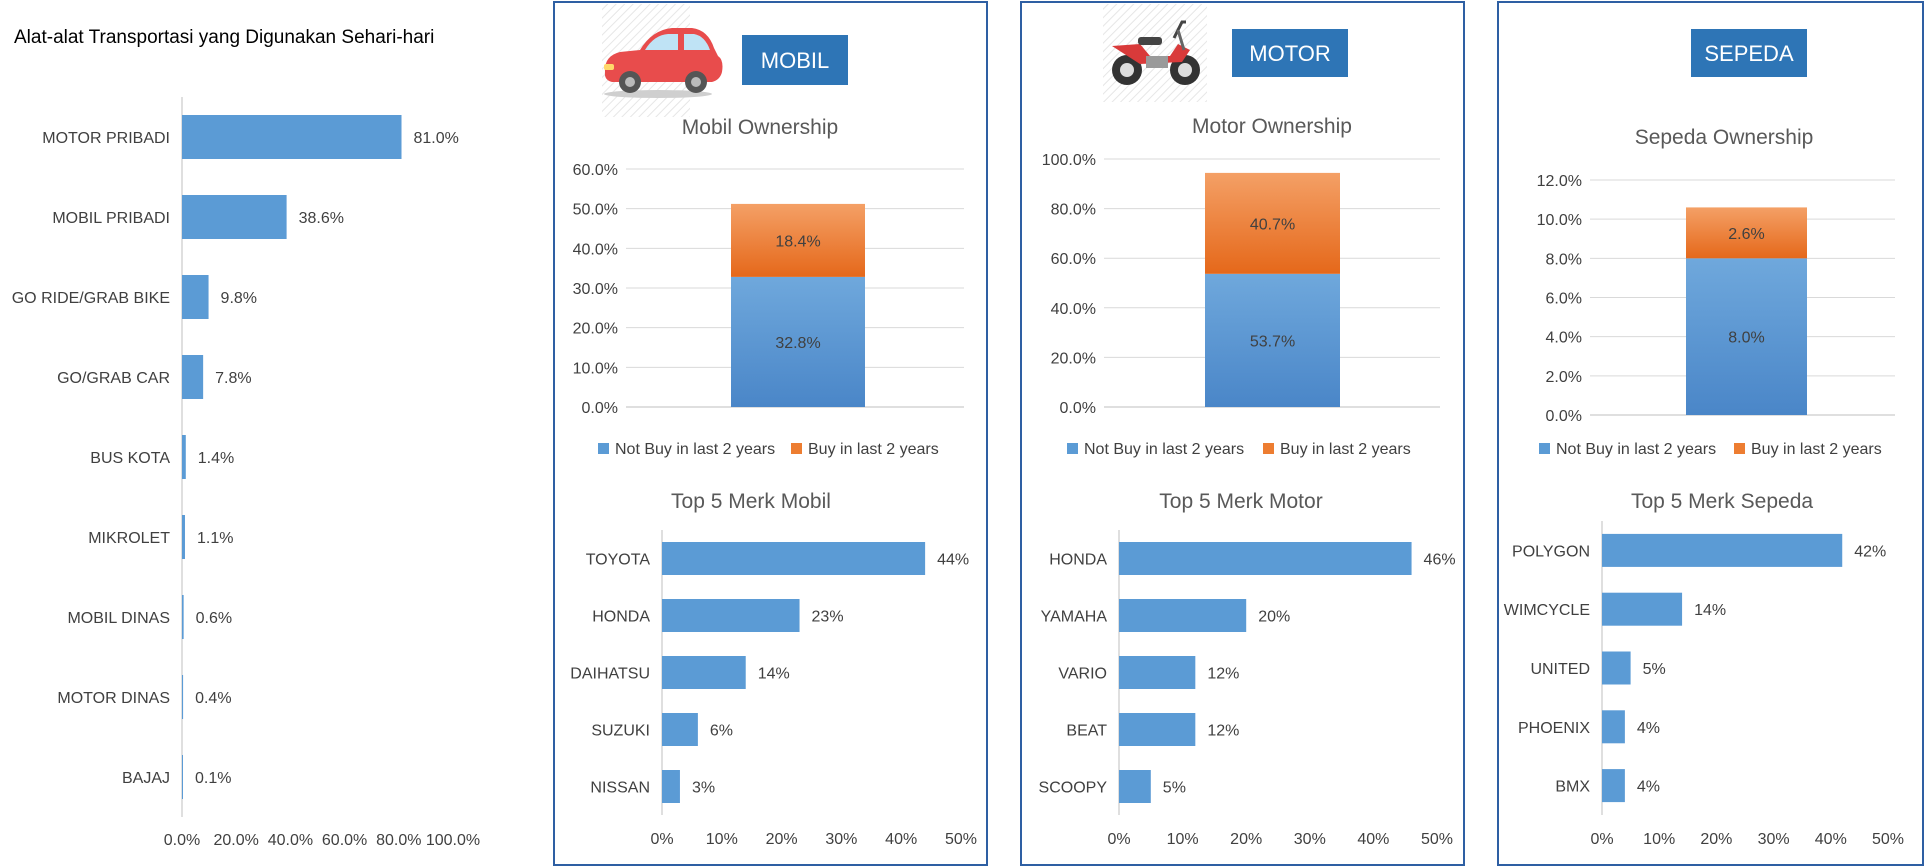 The width and height of the screenshot is (1925, 867). Describe the element at coordinates (1659, 839) in the screenshot. I see `sepeda-top5-x-tick-label: 10%` at that location.